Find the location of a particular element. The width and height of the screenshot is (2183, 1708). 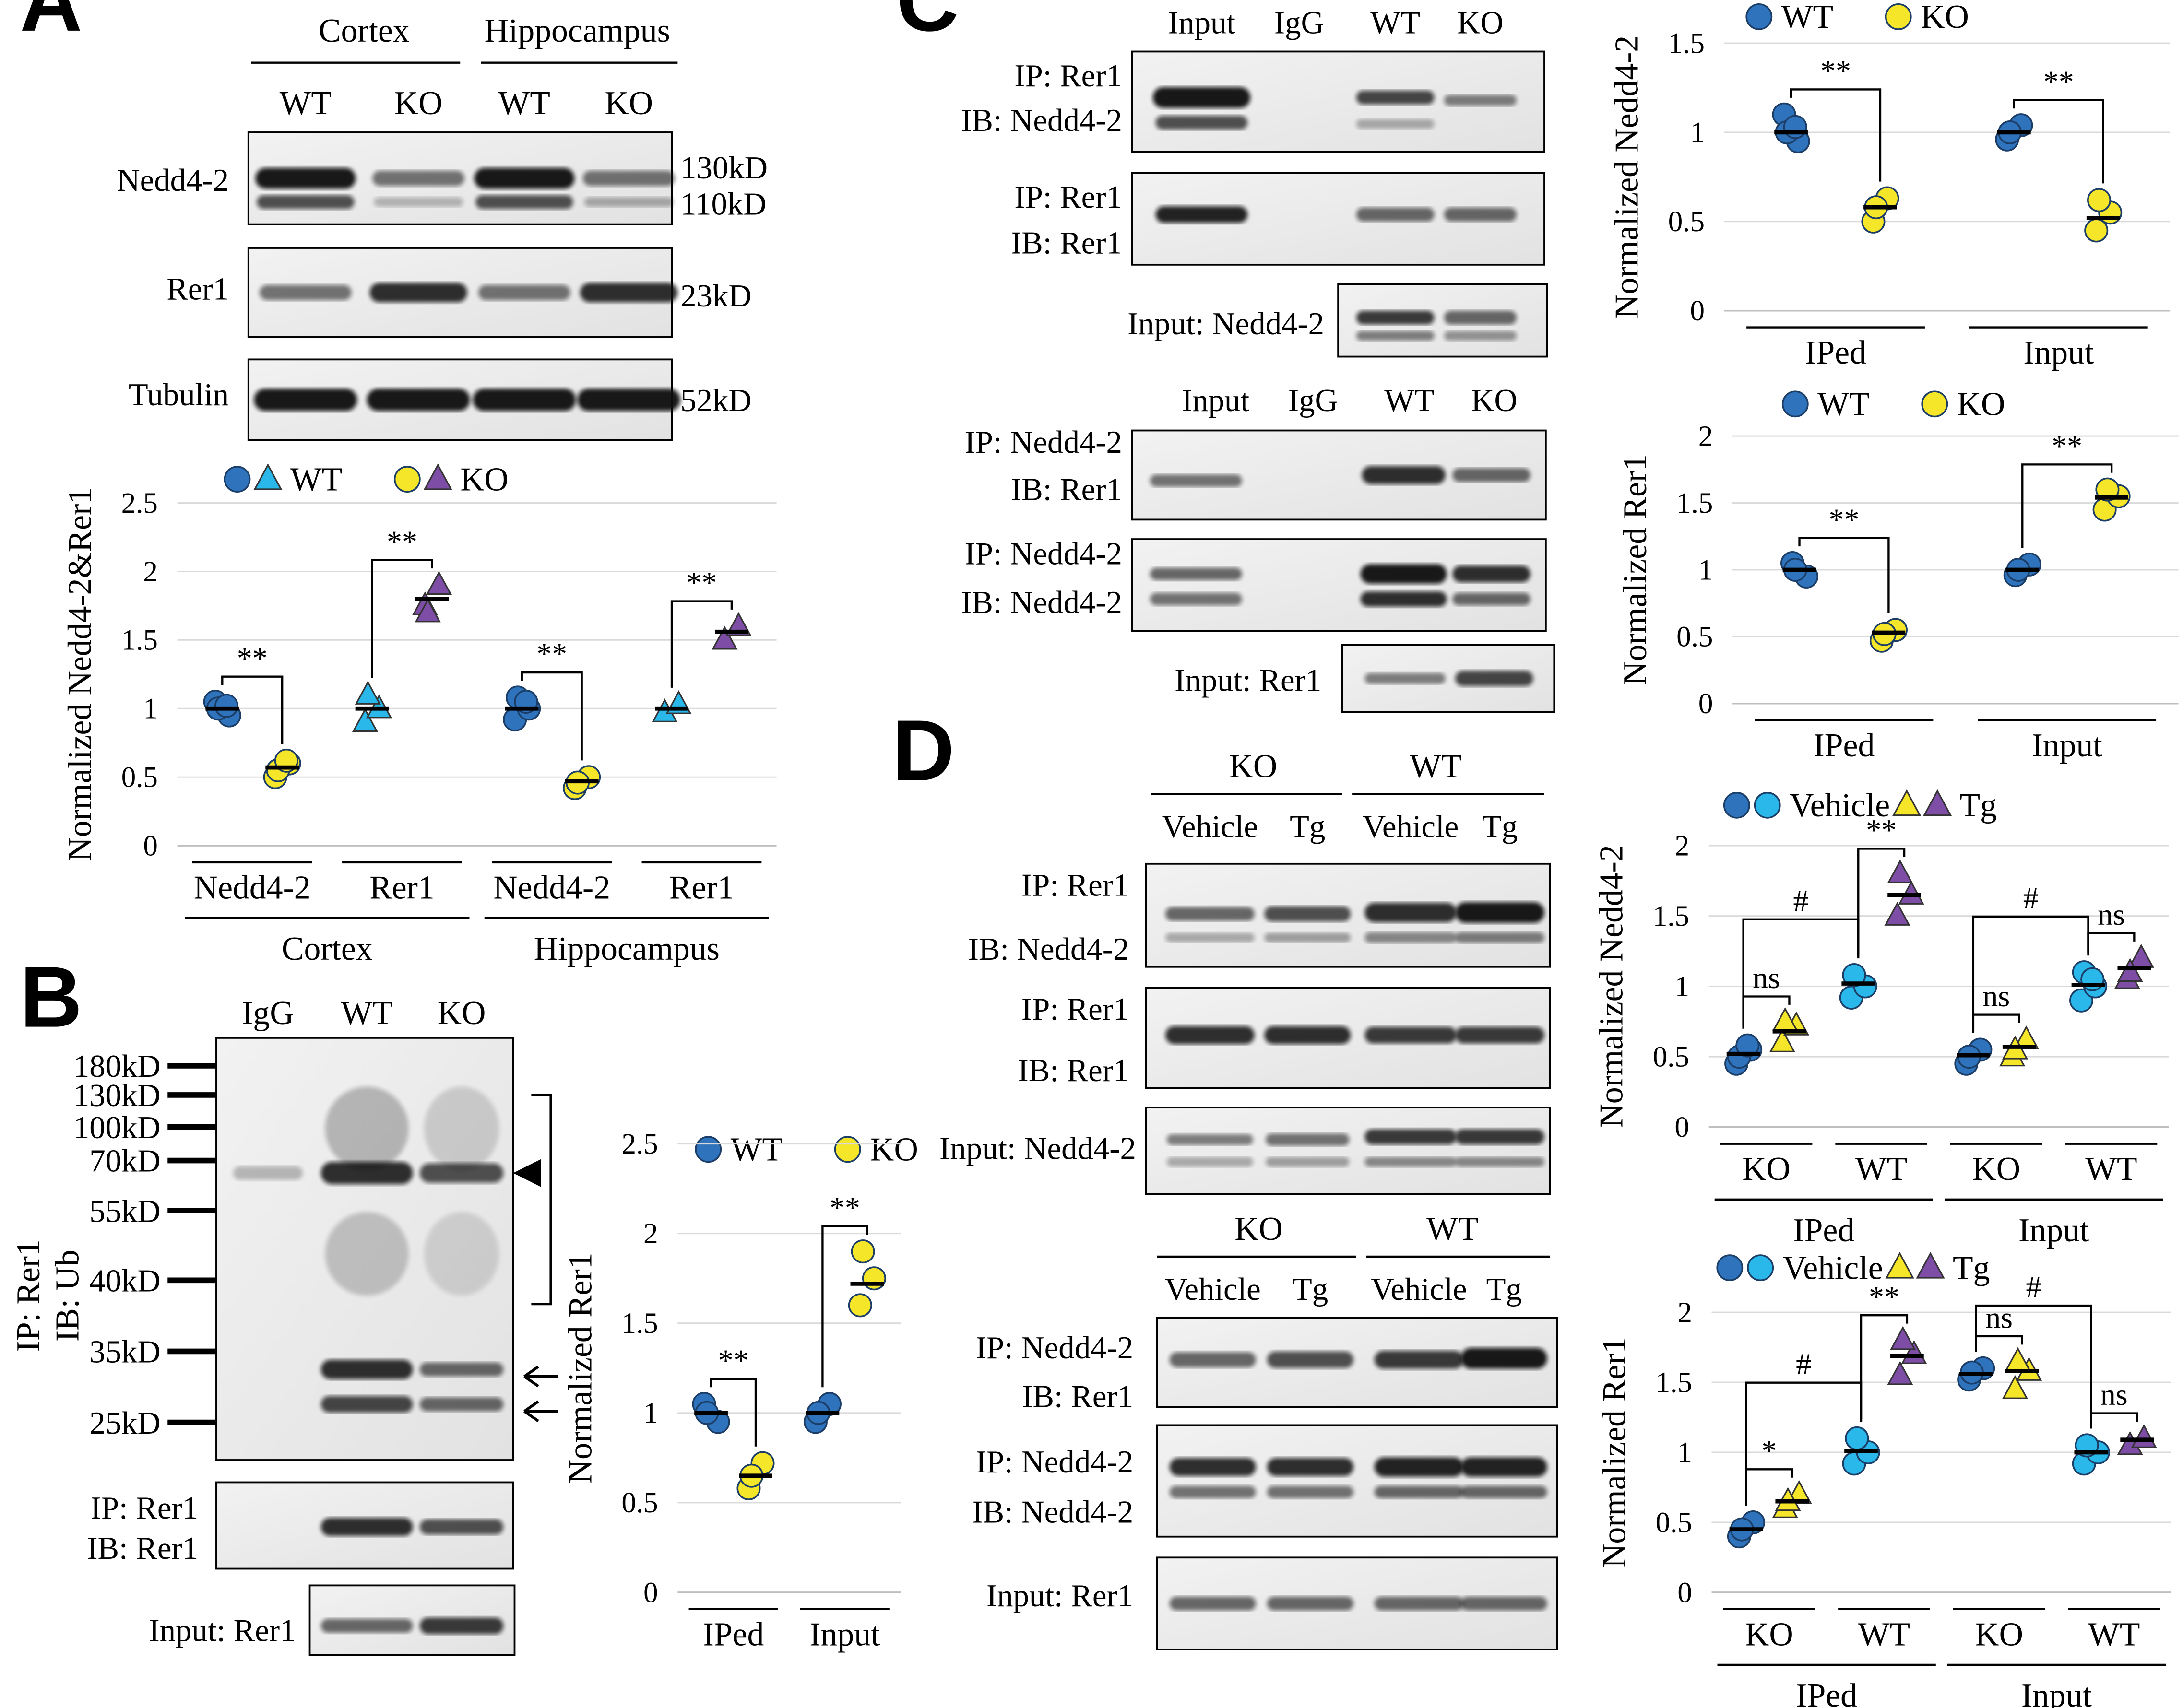

panel-label-D: D is located at coordinates (923, 751).